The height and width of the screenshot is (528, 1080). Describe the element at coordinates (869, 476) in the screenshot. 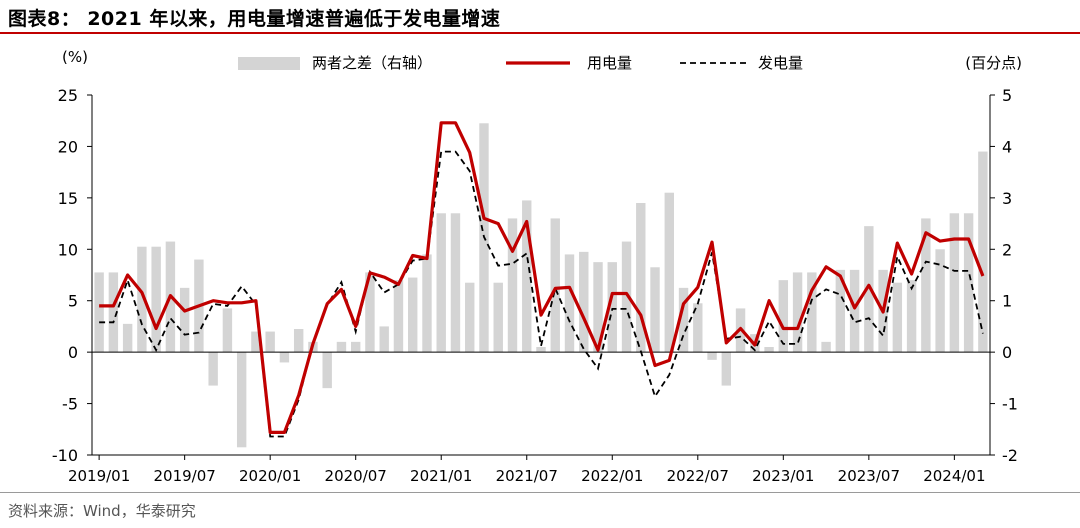

I see `x-tick-label: 2023/07` at that location.